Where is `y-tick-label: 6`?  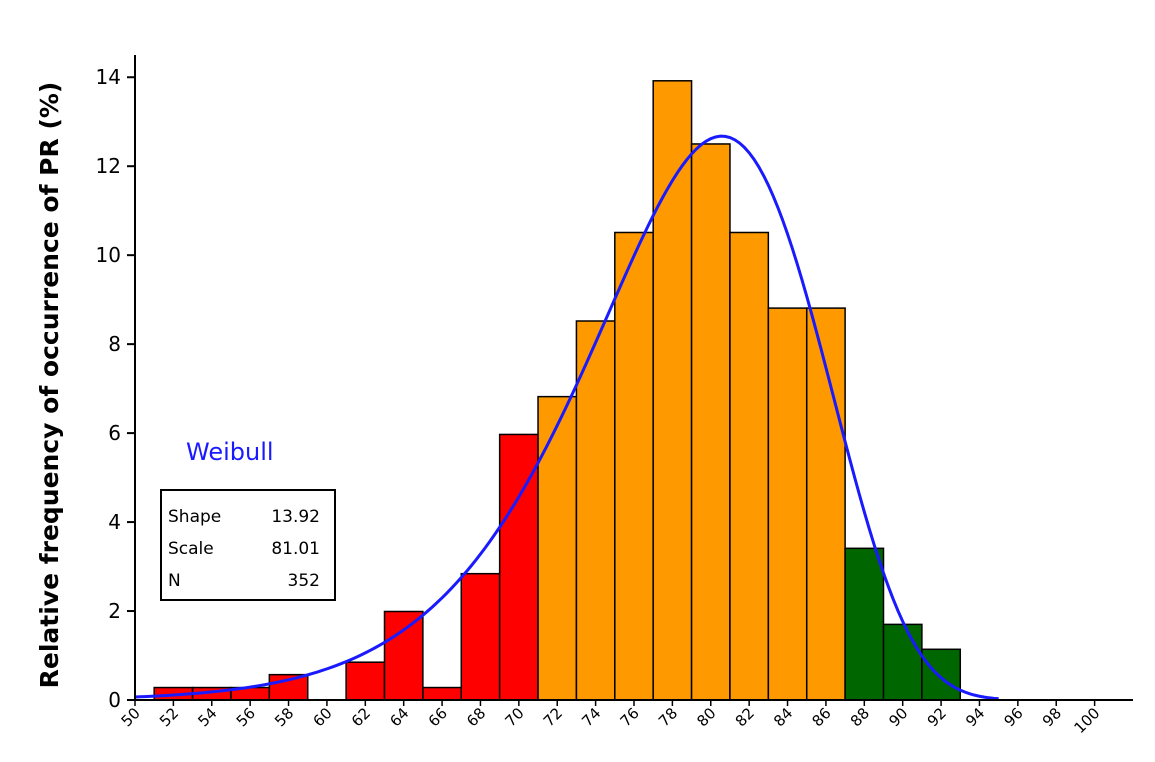
y-tick-label: 6 is located at coordinates (114, 433).